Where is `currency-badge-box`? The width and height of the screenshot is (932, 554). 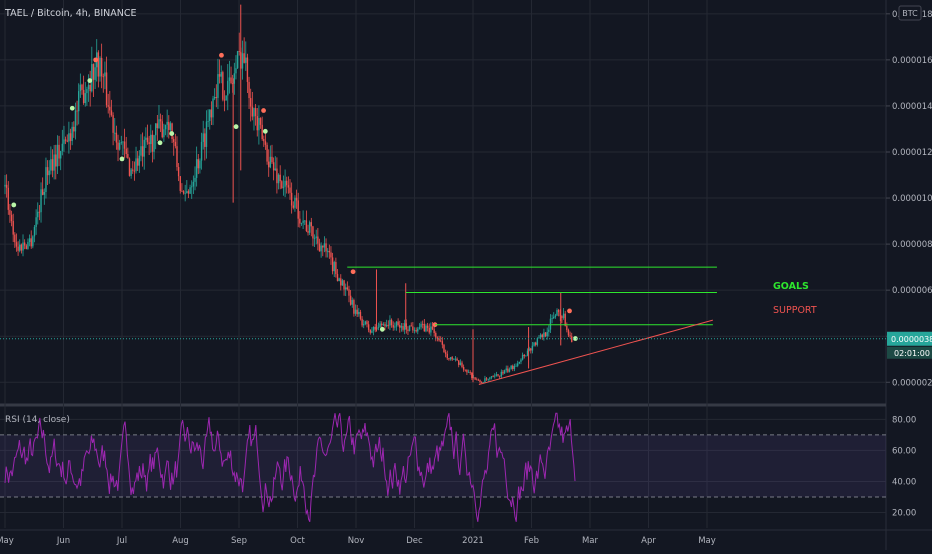
currency-badge-box is located at coordinates (910, 13).